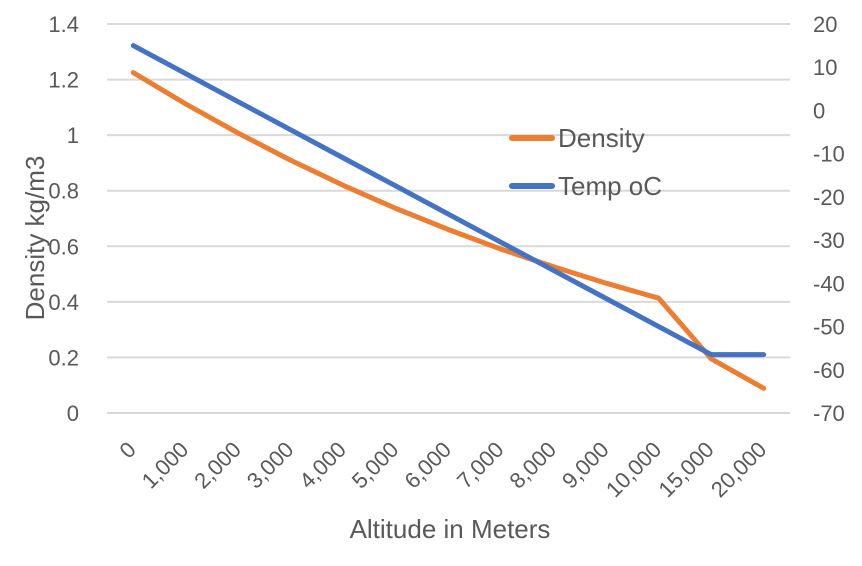 The image size is (862, 566). Describe the element at coordinates (127, 450) in the screenshot. I see `x-axis-tick-label: 0` at that location.